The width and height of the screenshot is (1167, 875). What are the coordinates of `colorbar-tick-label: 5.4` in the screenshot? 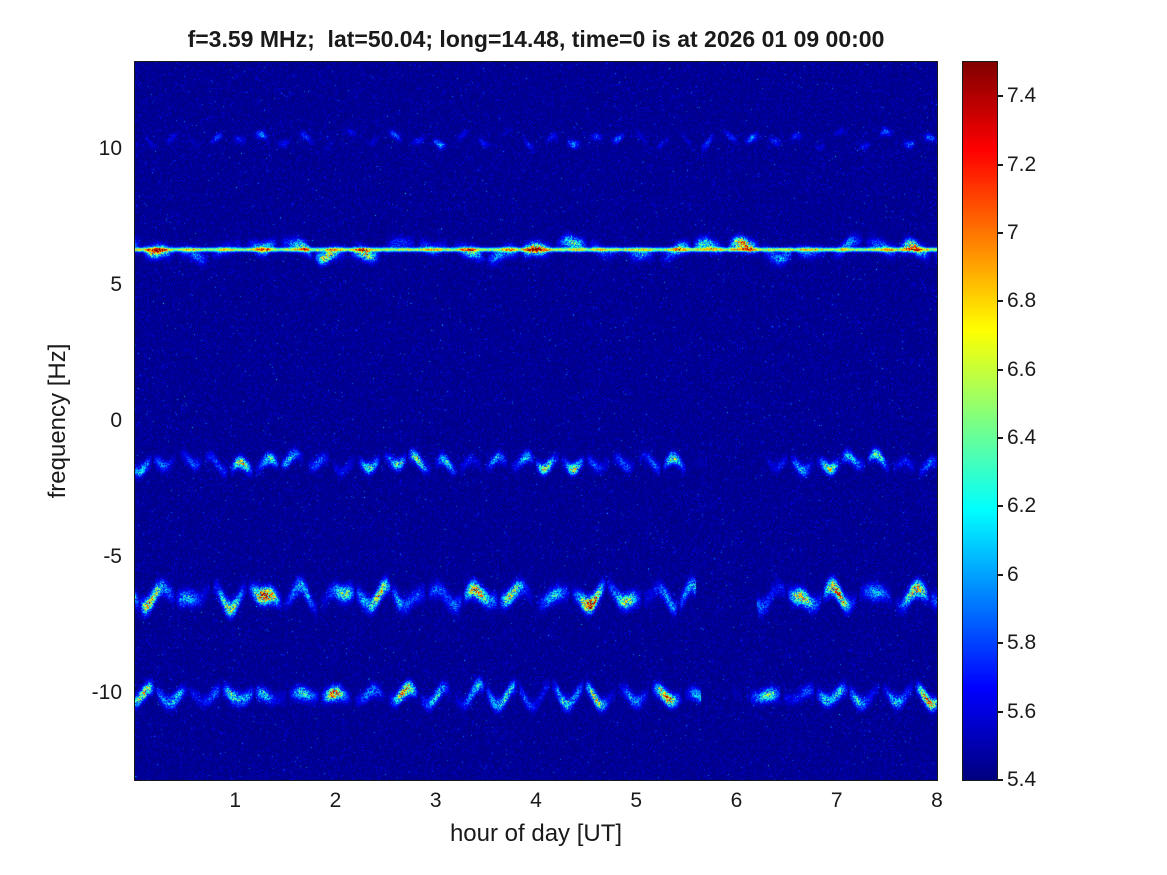 It's located at (1022, 779).